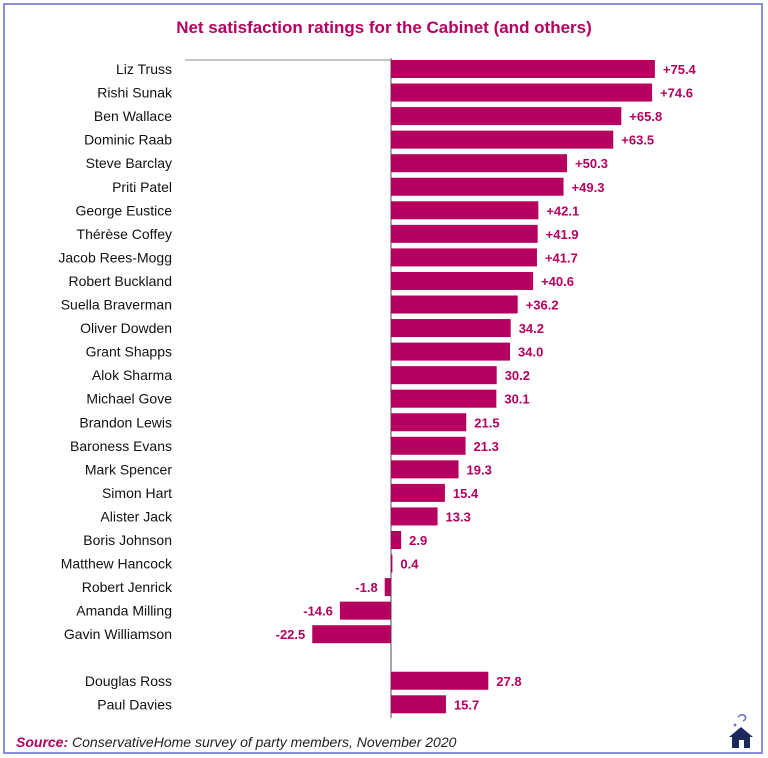  Describe the element at coordinates (516, 399) in the screenshot. I see `value-label: 30.1` at that location.